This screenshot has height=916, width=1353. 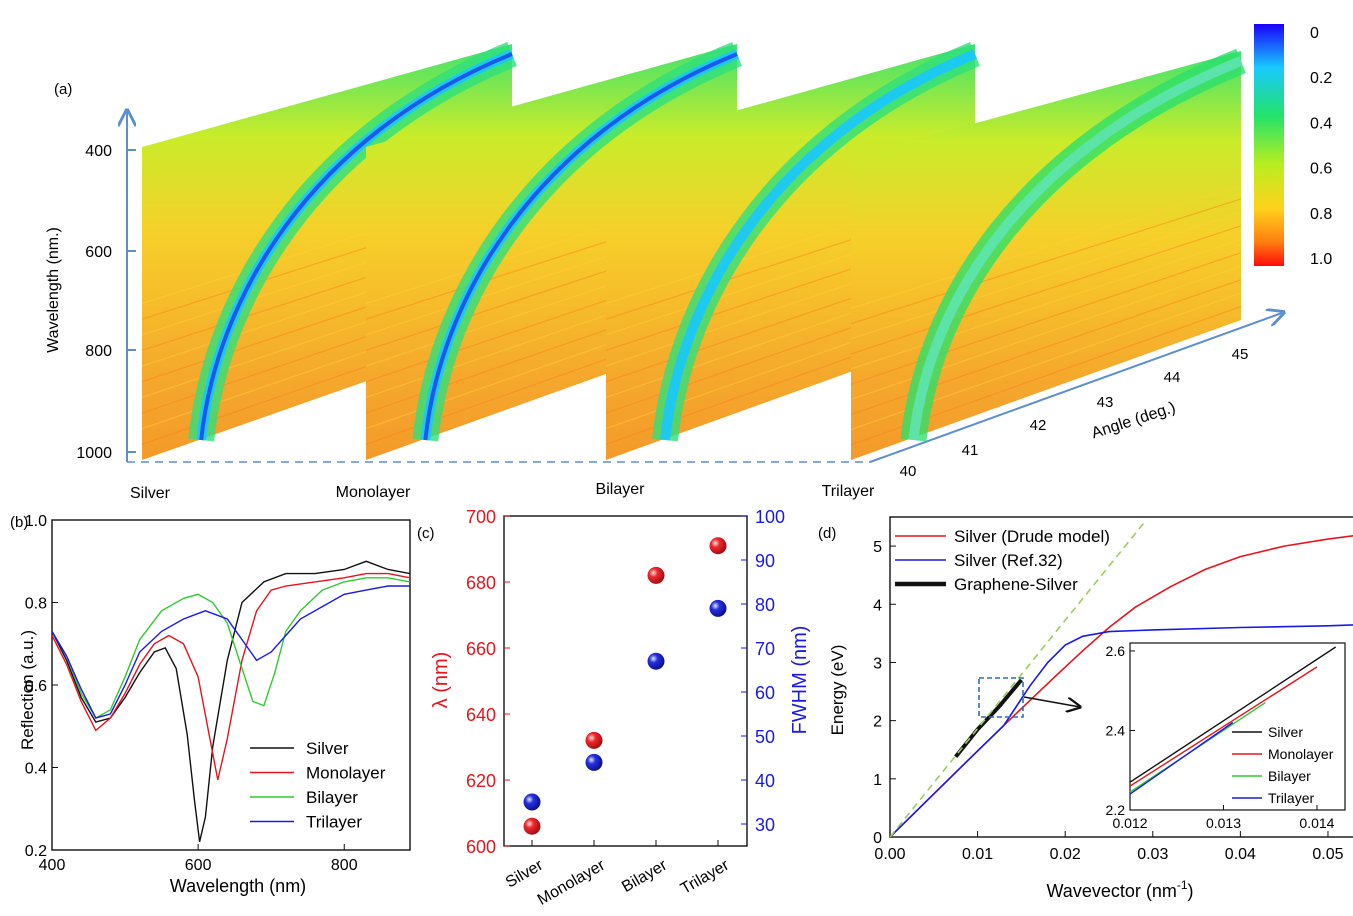 I want to click on a-ytick-label: 400, so click(x=98, y=151).